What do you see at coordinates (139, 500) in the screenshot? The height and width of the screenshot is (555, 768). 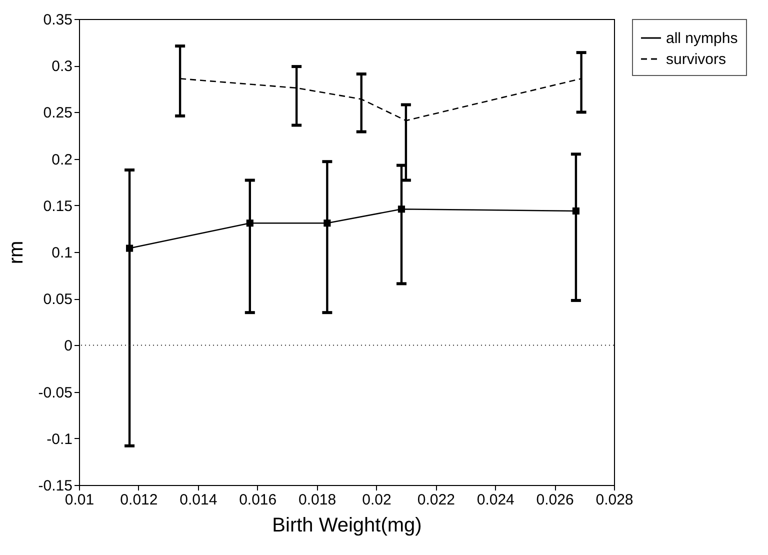 I see `x-tick-label: 0.012` at bounding box center [139, 500].